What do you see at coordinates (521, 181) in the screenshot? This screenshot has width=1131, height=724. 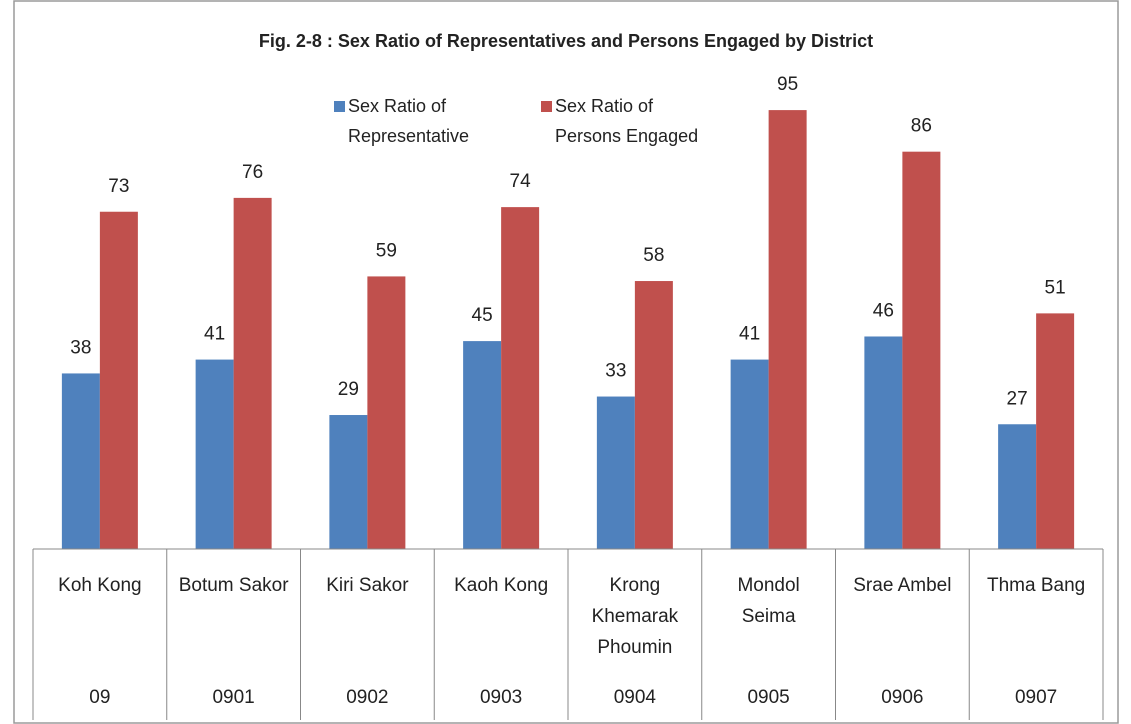 I see `data-label: 74` at bounding box center [521, 181].